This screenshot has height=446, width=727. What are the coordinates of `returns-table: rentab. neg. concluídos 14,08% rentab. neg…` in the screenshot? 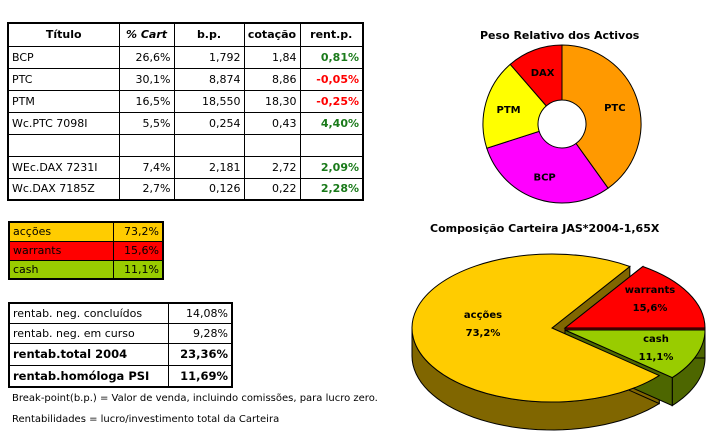 It's located at (120, 345).